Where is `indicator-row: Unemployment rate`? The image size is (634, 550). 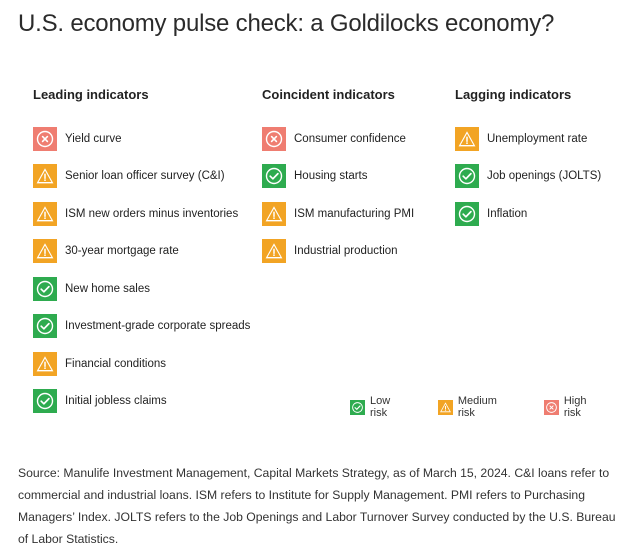 indicator-row: Unemployment rate is located at coordinates (544, 139).